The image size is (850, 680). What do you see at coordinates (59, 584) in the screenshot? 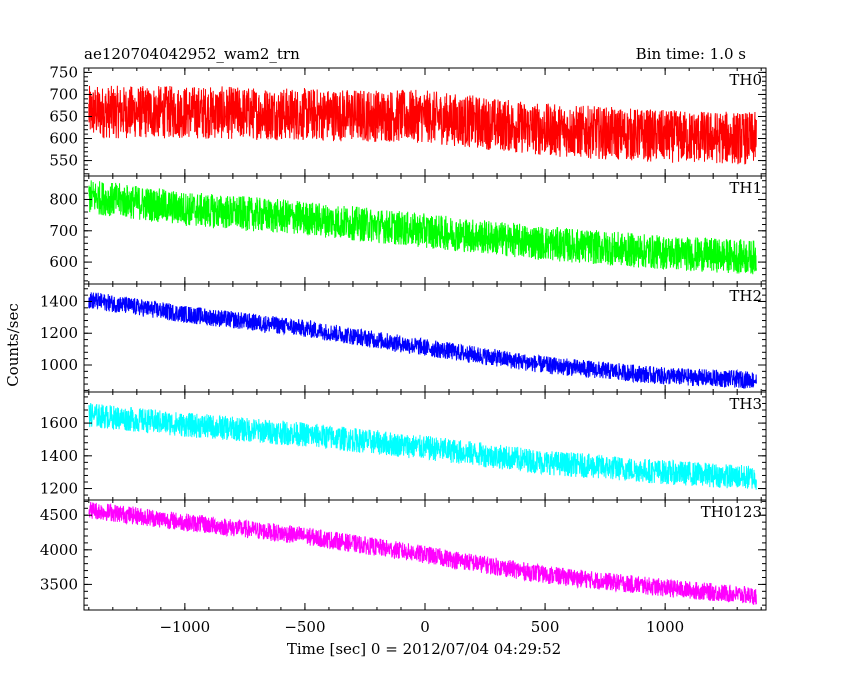
I see `y-tick-label: 3500` at bounding box center [59, 584].